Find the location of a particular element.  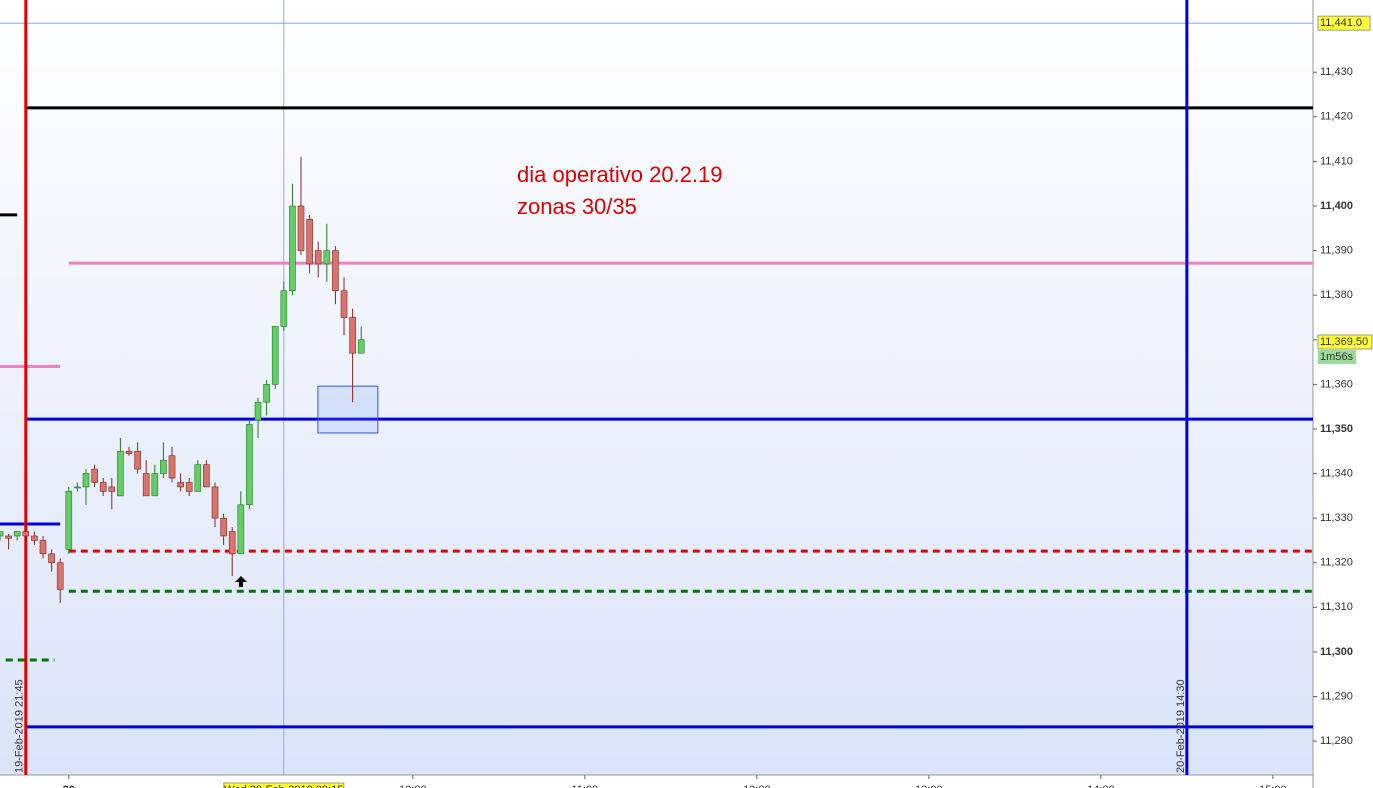

crosshair-y-label: 11,441.0 is located at coordinates (1341, 23).